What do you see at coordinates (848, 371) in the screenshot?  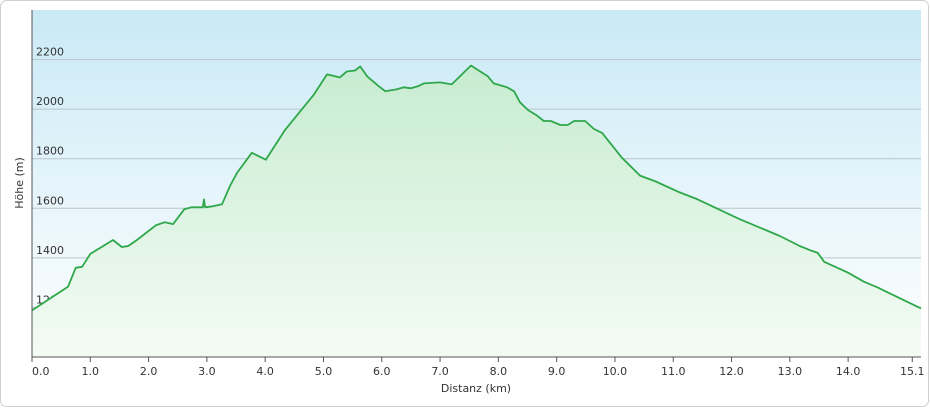 I see `x-tick-label: 14.0` at bounding box center [848, 371].